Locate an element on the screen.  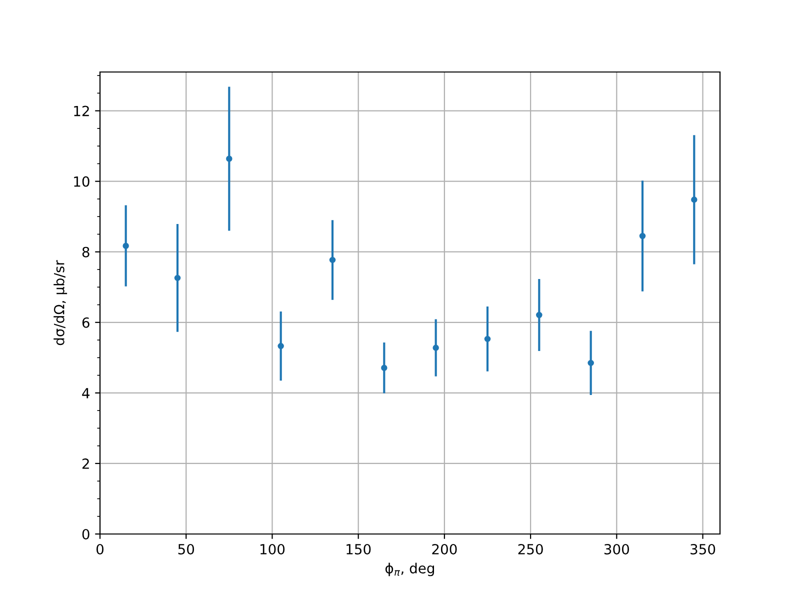
x-tick-label: 50 is located at coordinates (186, 549).